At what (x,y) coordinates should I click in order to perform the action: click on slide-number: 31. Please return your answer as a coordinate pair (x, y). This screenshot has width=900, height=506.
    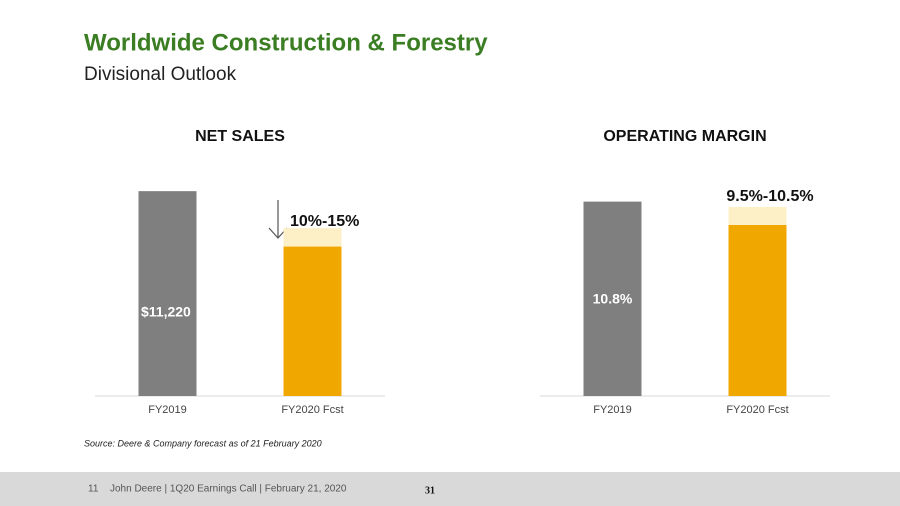
    Looking at the image, I should click on (430, 490).